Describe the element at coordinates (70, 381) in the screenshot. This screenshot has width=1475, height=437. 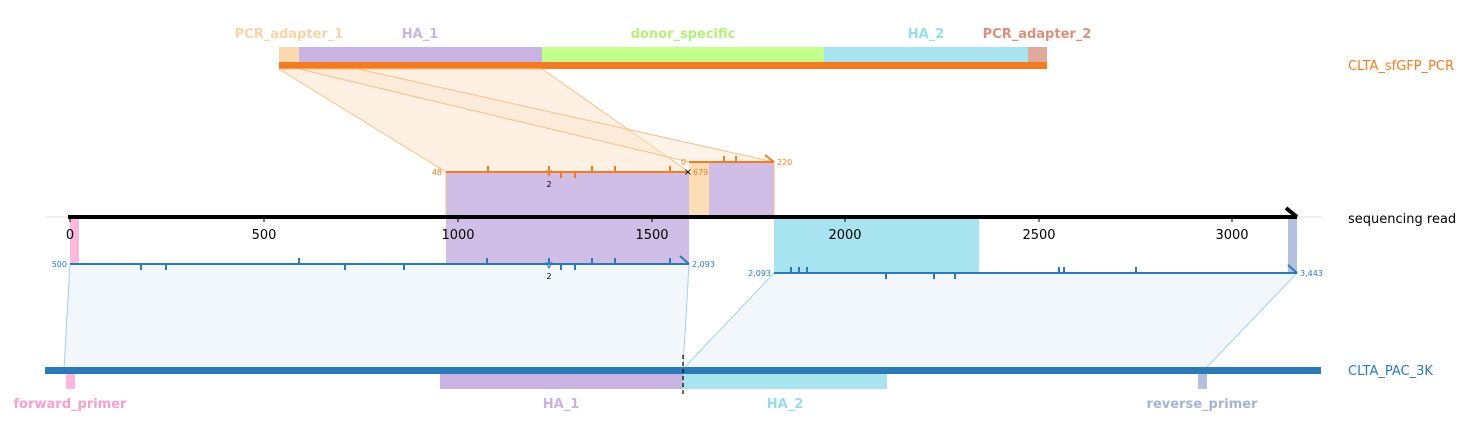
I see `bottom-feature-forward-primer` at that location.